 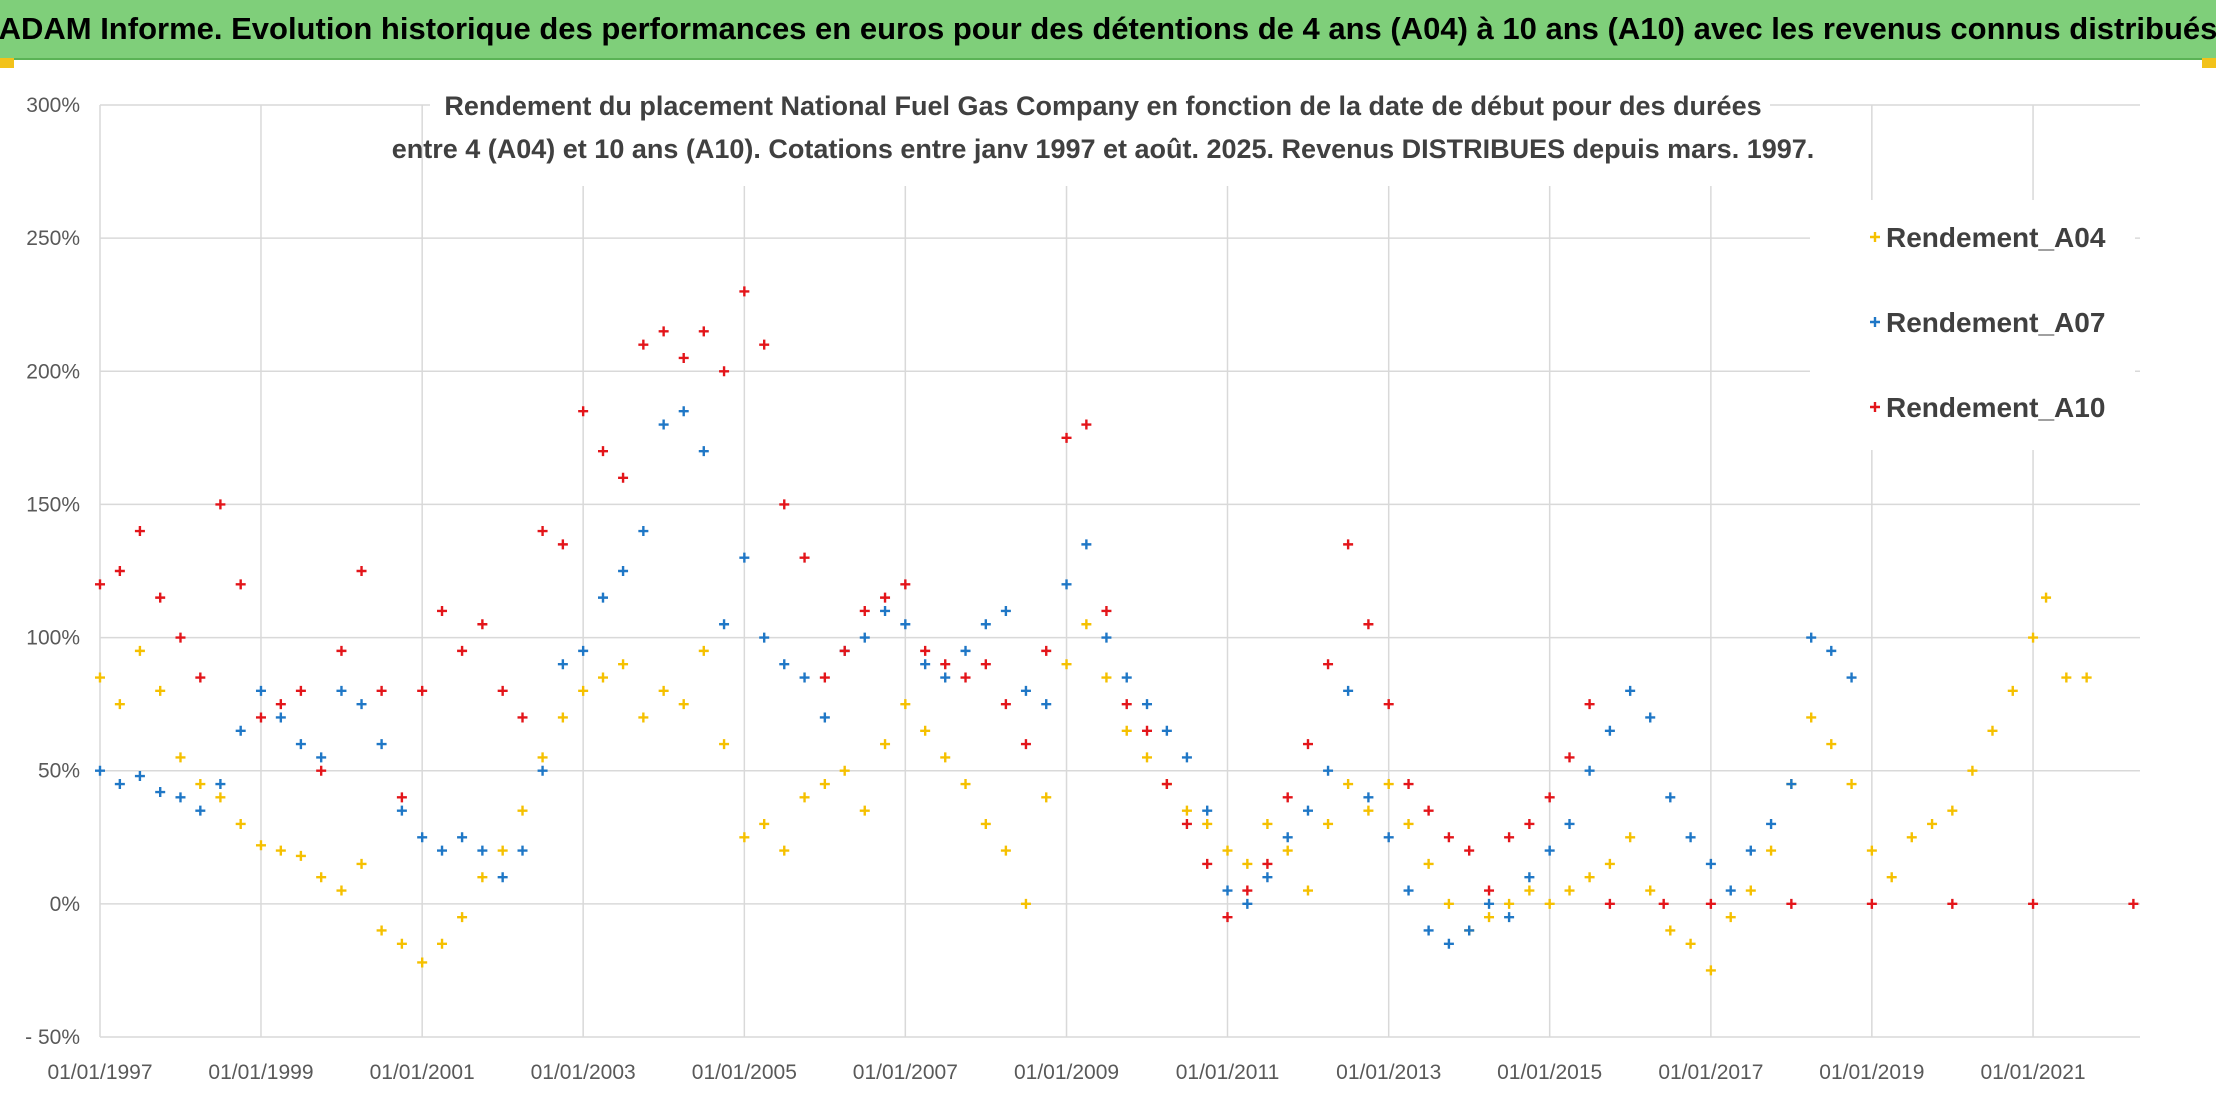 What do you see at coordinates (744, 1072) in the screenshot?
I see `x-tick-label: 01/01/2005` at bounding box center [744, 1072].